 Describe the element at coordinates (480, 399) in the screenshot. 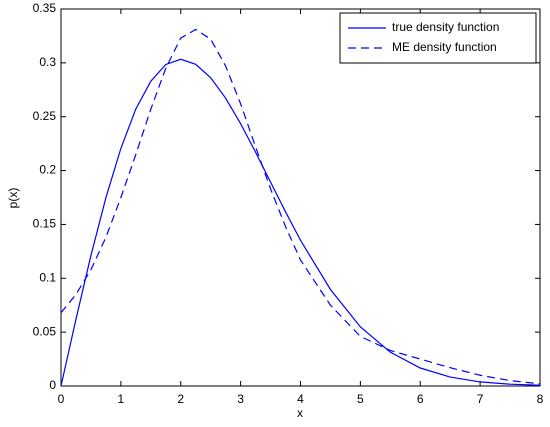

I see `x-tick-label: 7` at that location.